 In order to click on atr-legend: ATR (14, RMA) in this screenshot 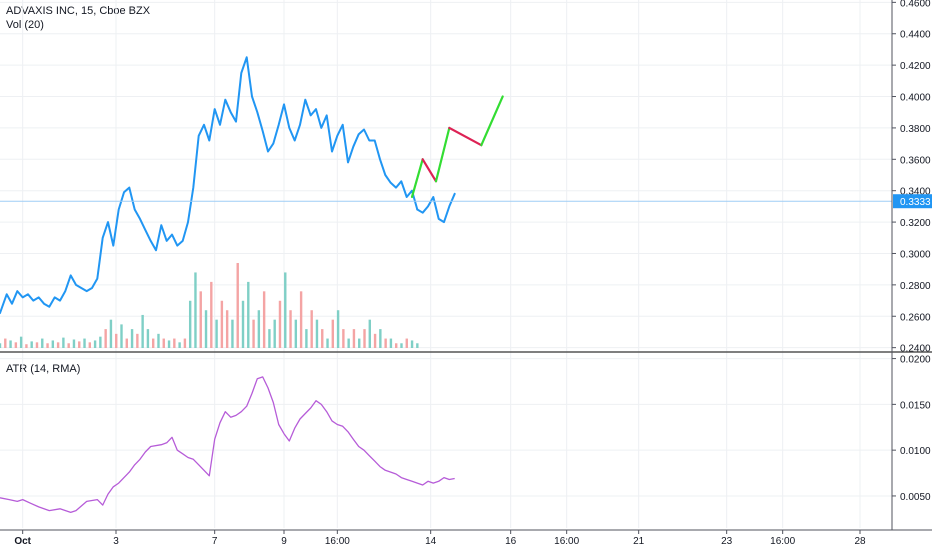, I will do `click(43, 369)`.